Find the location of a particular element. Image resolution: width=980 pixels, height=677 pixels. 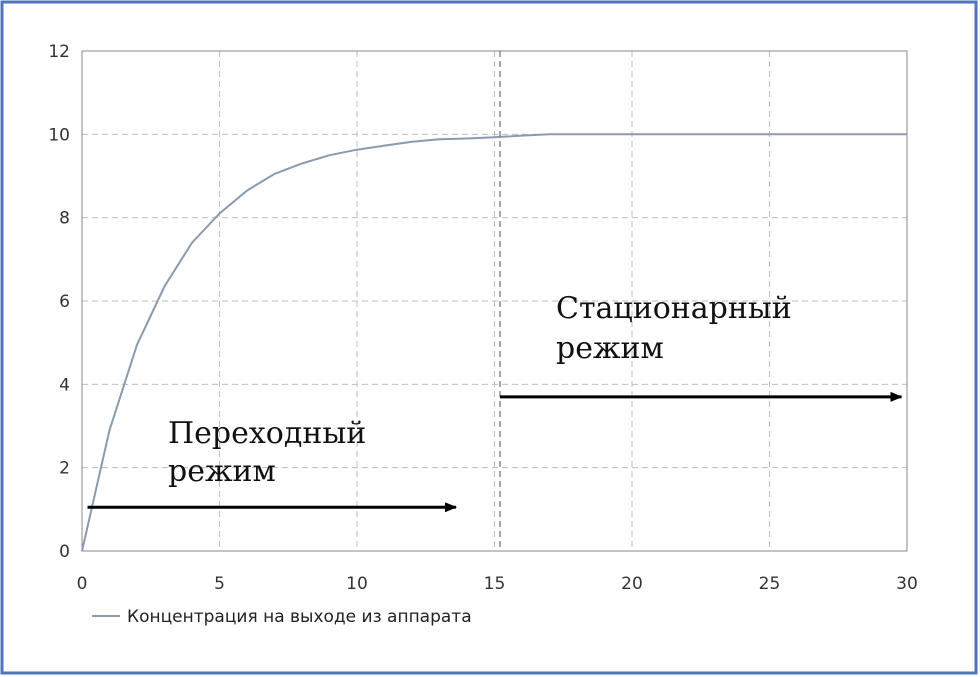

x-tick-label: 30 is located at coordinates (907, 584).